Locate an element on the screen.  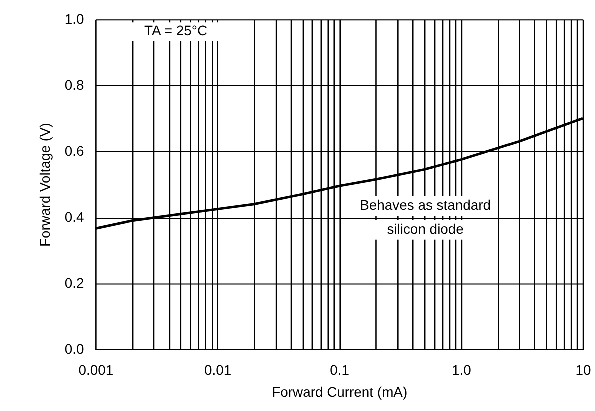
annotation: TA = 25°C is located at coordinates (176, 30).